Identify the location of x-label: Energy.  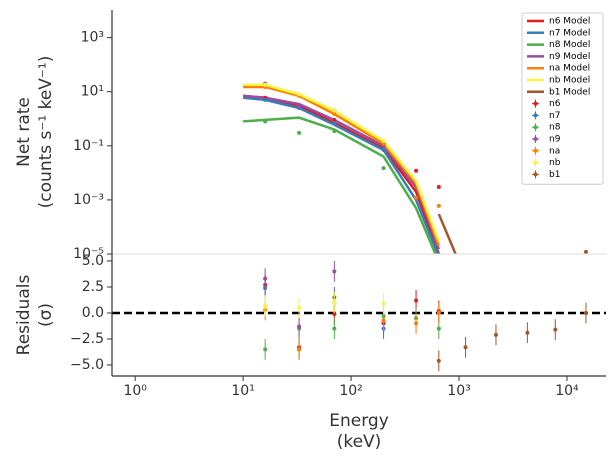
(359, 421).